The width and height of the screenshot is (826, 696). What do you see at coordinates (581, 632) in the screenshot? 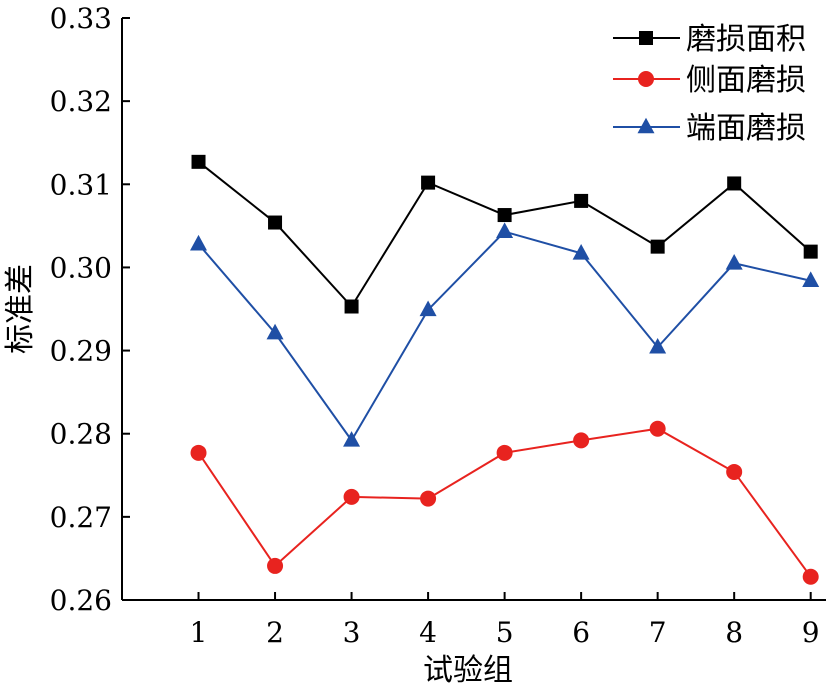
I see `x-tick-label: 6` at bounding box center [581, 632].